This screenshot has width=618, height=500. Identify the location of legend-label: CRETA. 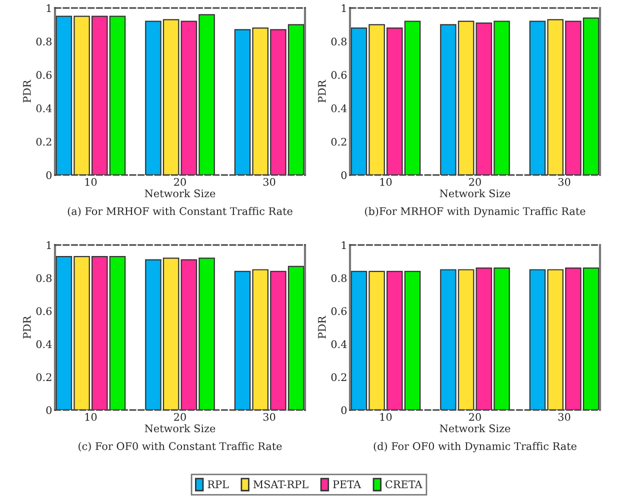
(404, 484).